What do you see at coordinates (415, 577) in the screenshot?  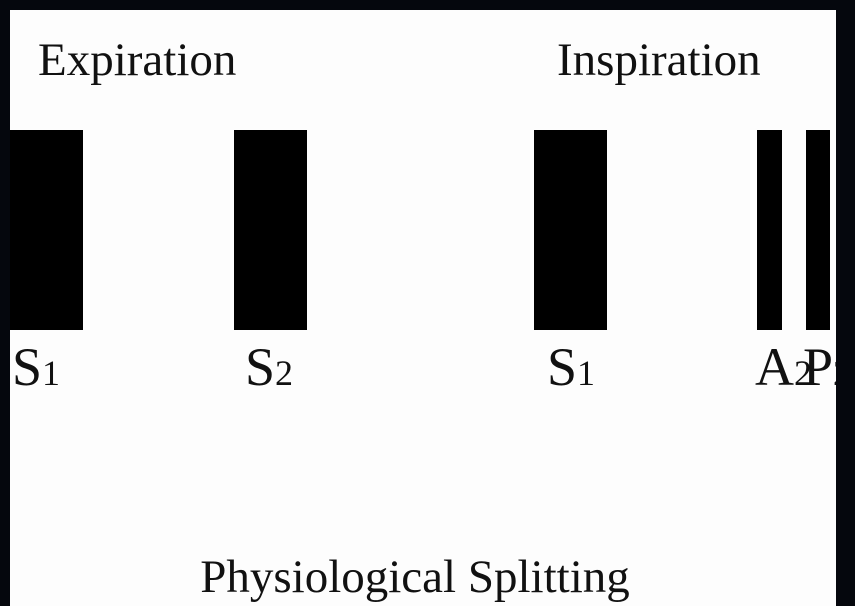 I see `caption: Physiological Splitting` at bounding box center [415, 577].